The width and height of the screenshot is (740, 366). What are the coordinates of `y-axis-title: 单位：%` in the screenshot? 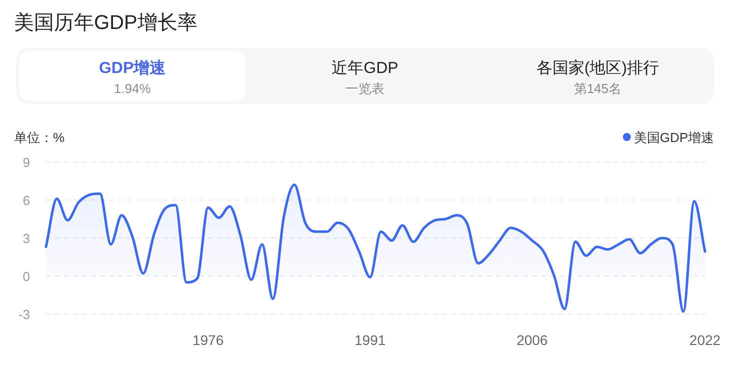 It's located at (39, 137).